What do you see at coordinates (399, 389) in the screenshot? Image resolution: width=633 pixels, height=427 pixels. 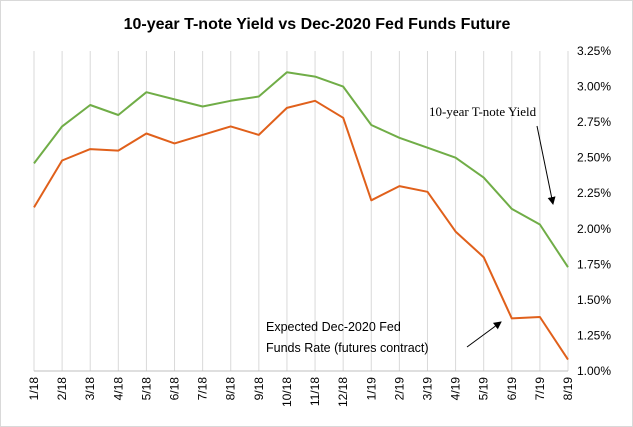 I see `x-tick-label: 2/19` at bounding box center [399, 389].